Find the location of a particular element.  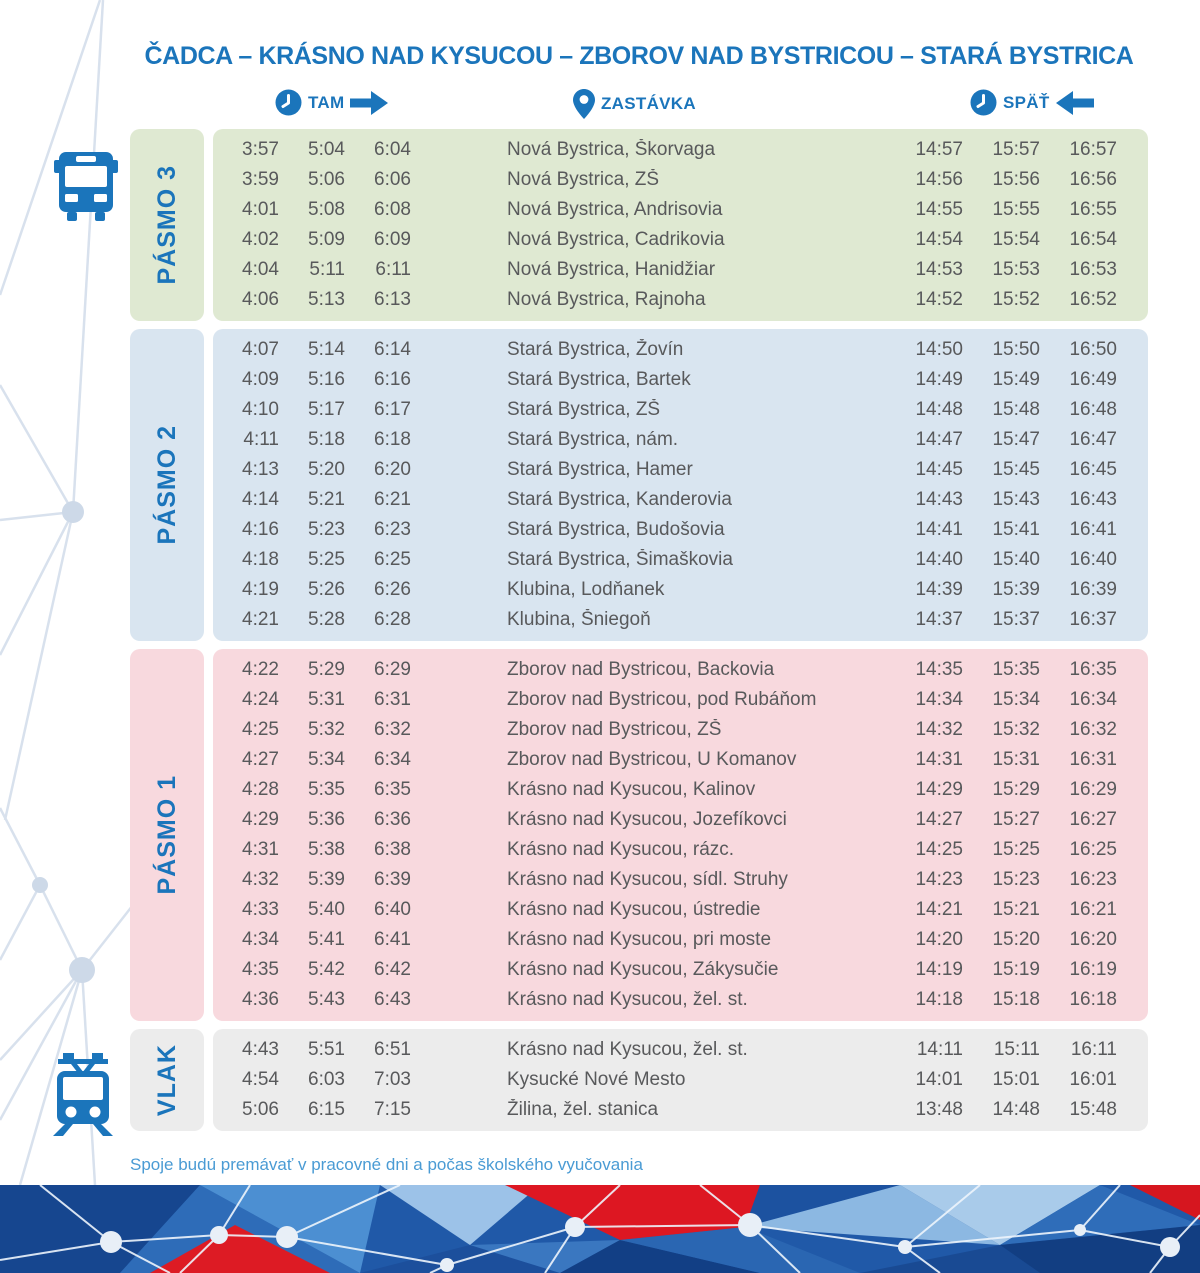

tam-time: 6:11 is located at coordinates (393, 269).